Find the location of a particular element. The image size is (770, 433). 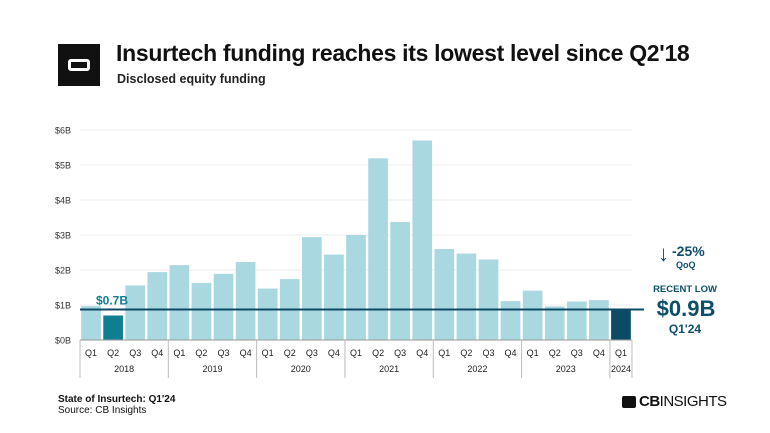

bar-2021-Q3 is located at coordinates (400, 281).